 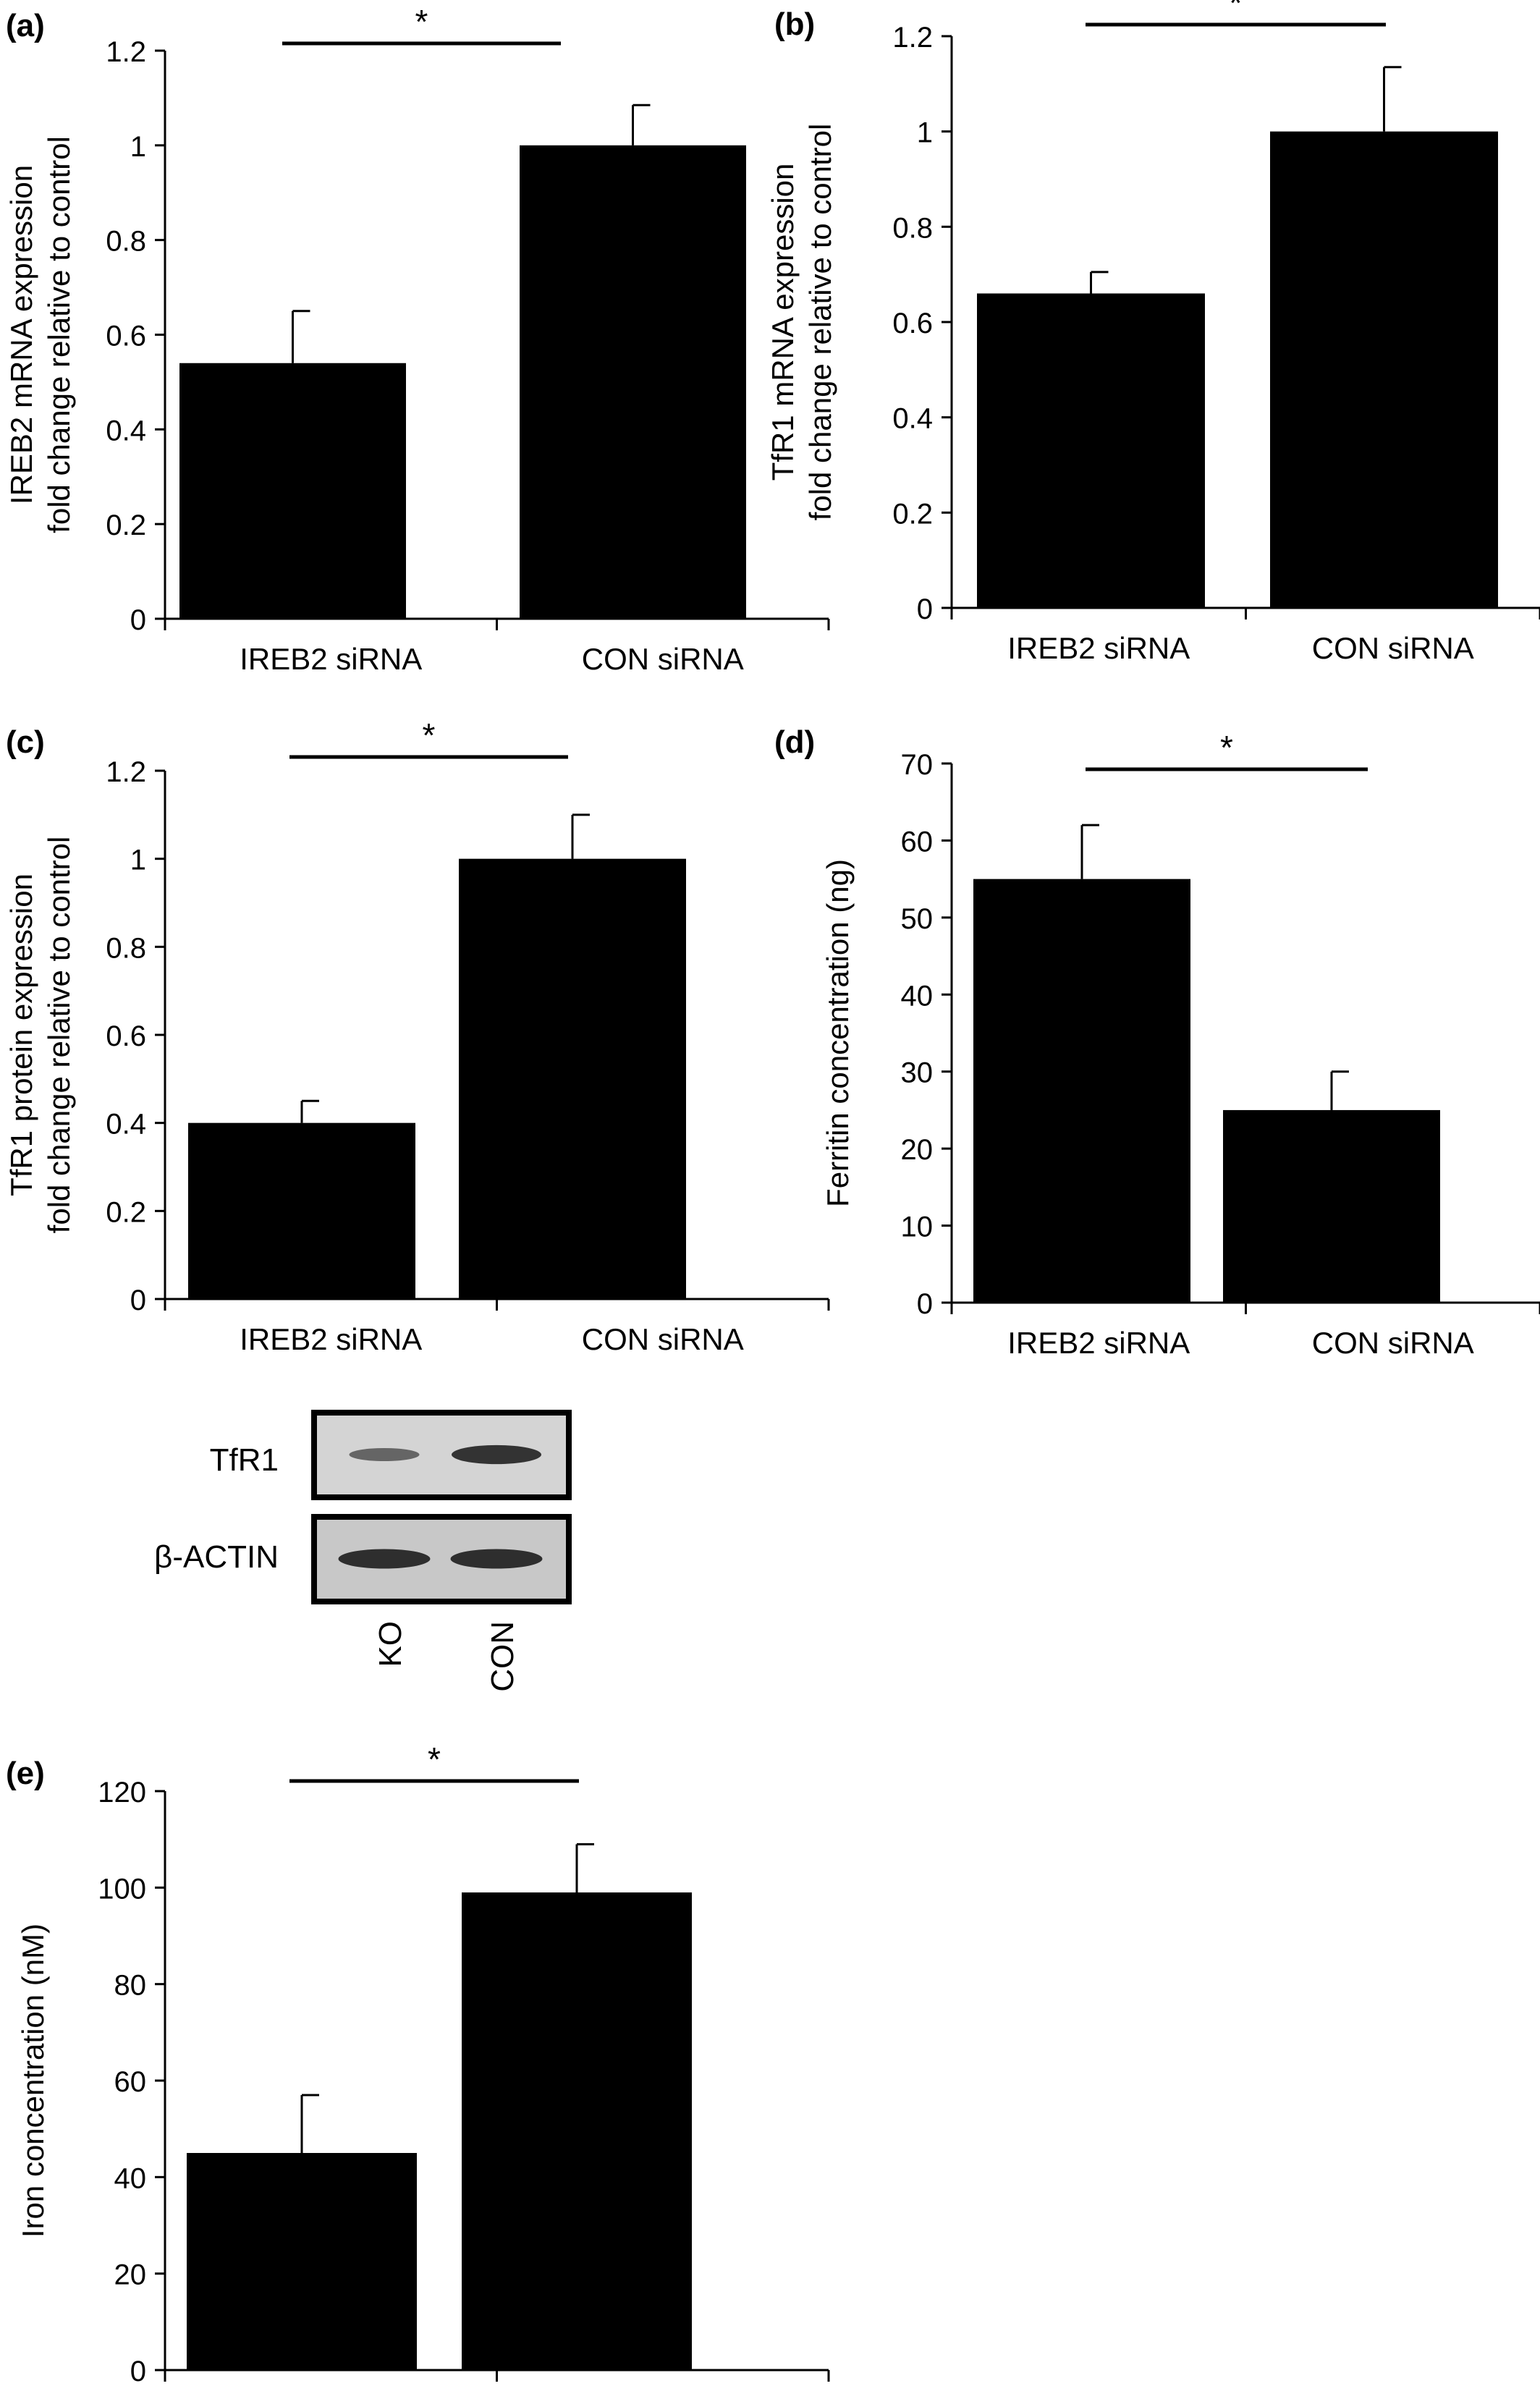 What do you see at coordinates (385, 1454) in the screenshot?
I see `blot-band-tfr1-ko` at bounding box center [385, 1454].